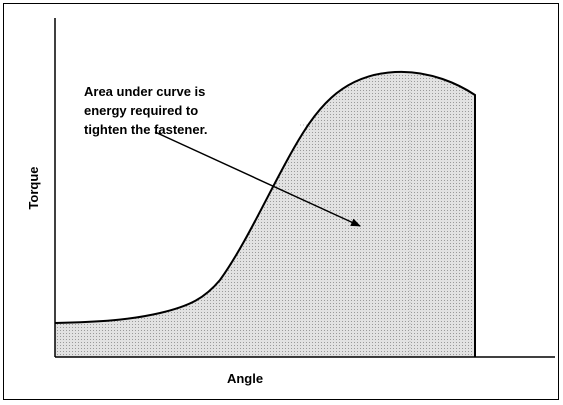 The height and width of the screenshot is (405, 563). Describe the element at coordinates (144, 91) in the screenshot. I see `annotation-line: Area under curve is` at that location.